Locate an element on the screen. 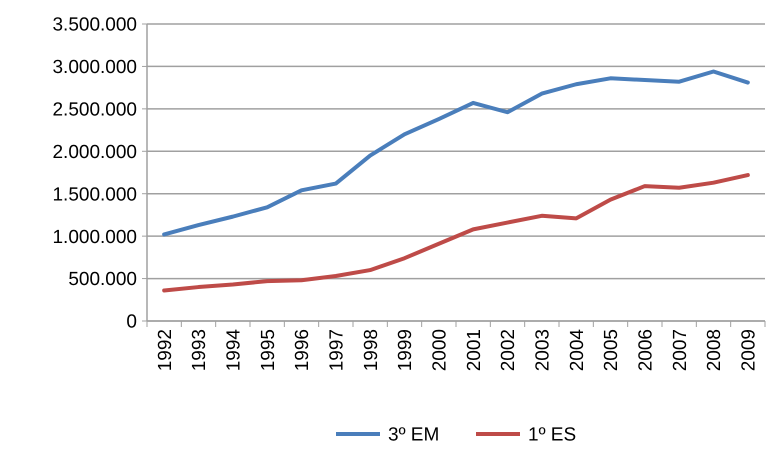 The image size is (771, 462). y-tick-label: 2.000.000 is located at coordinates (94, 152).